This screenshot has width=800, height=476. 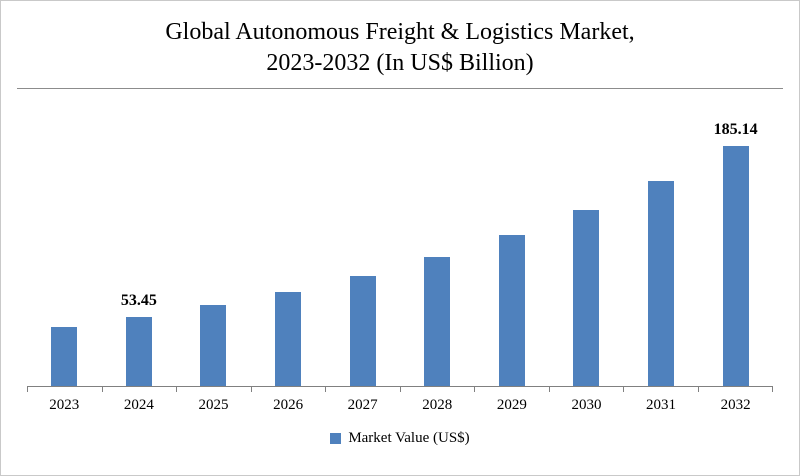 I want to click on data-label-2024: 53.45, so click(x=138, y=301).